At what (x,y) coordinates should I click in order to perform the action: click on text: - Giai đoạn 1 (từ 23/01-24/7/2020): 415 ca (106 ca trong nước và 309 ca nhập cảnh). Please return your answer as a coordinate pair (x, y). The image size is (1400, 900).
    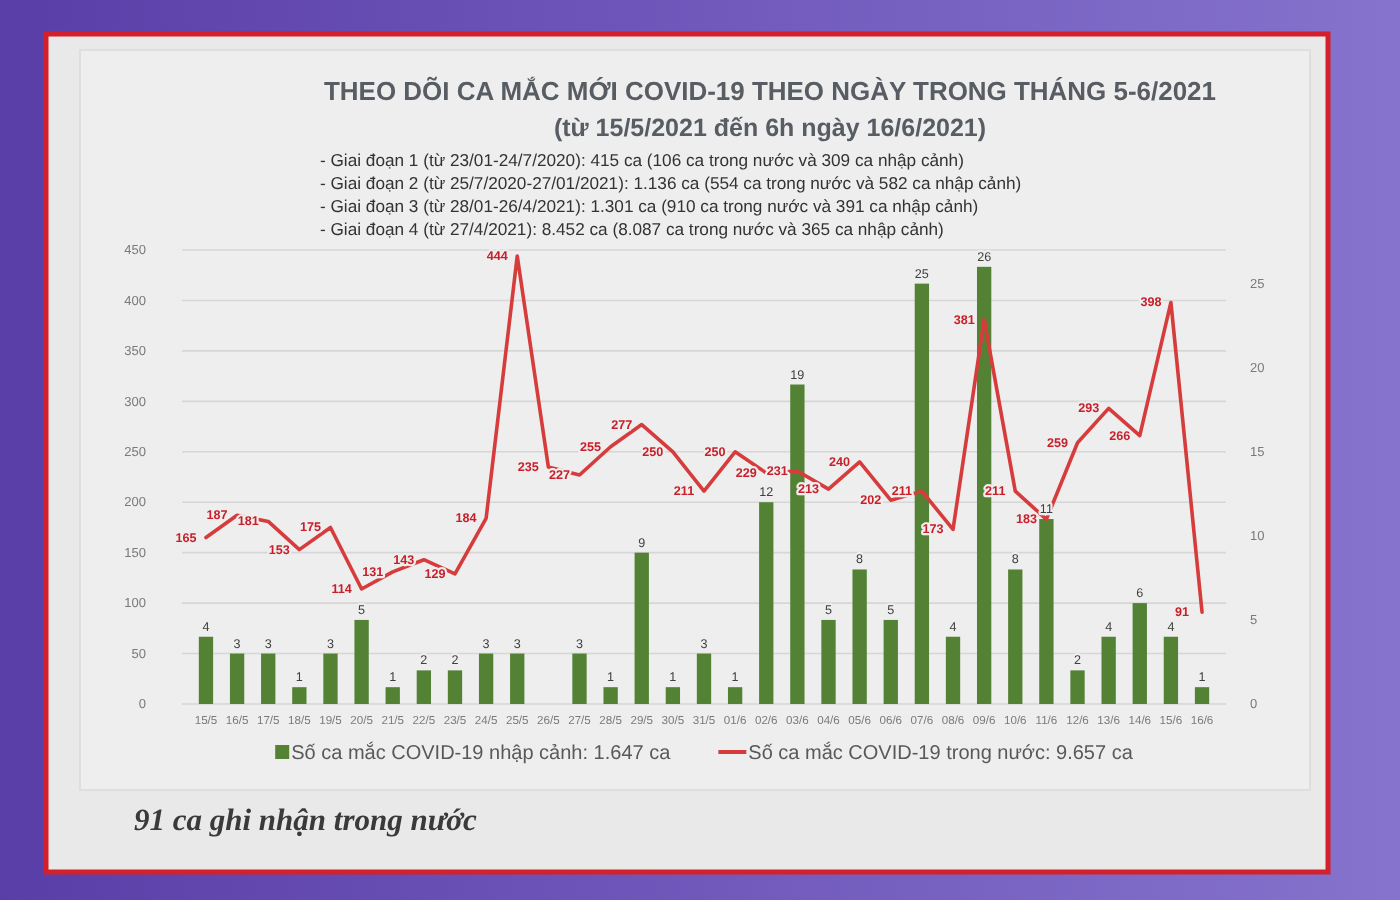
    Looking at the image, I should click on (642, 160).